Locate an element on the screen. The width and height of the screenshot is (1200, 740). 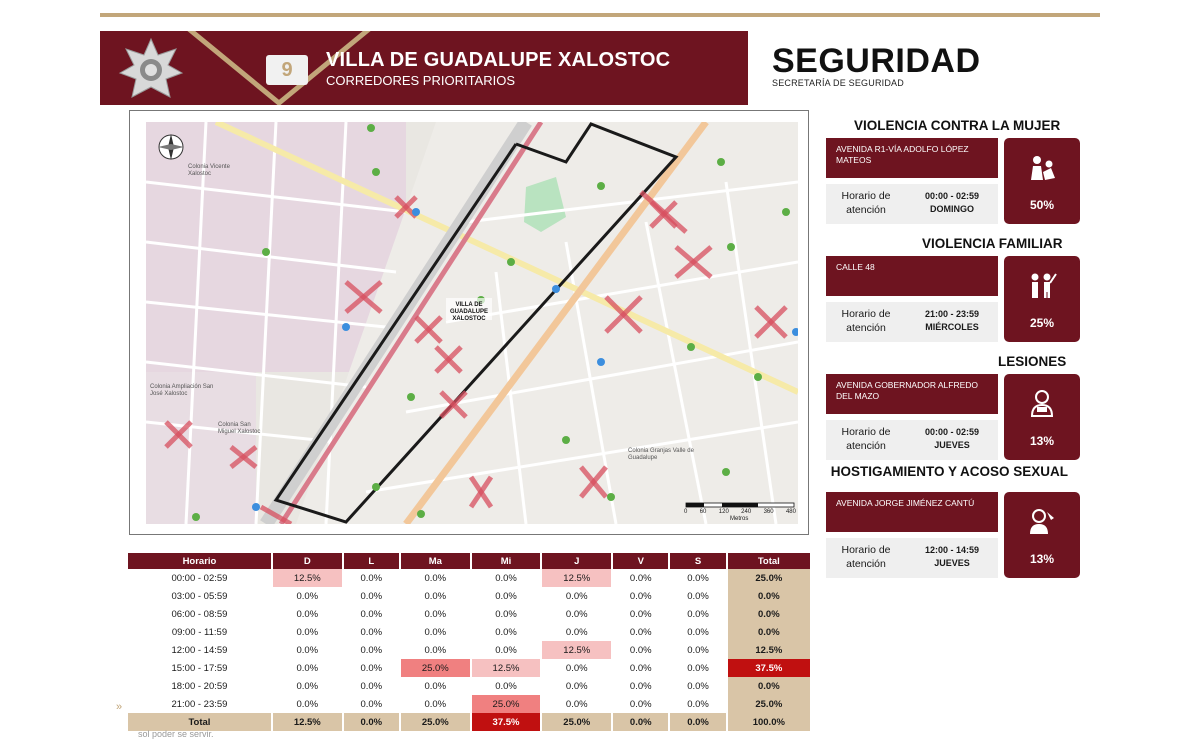
brand-subtitle: SECRETARÍA DE SEGURIDAD is located at coordinates (838, 83).